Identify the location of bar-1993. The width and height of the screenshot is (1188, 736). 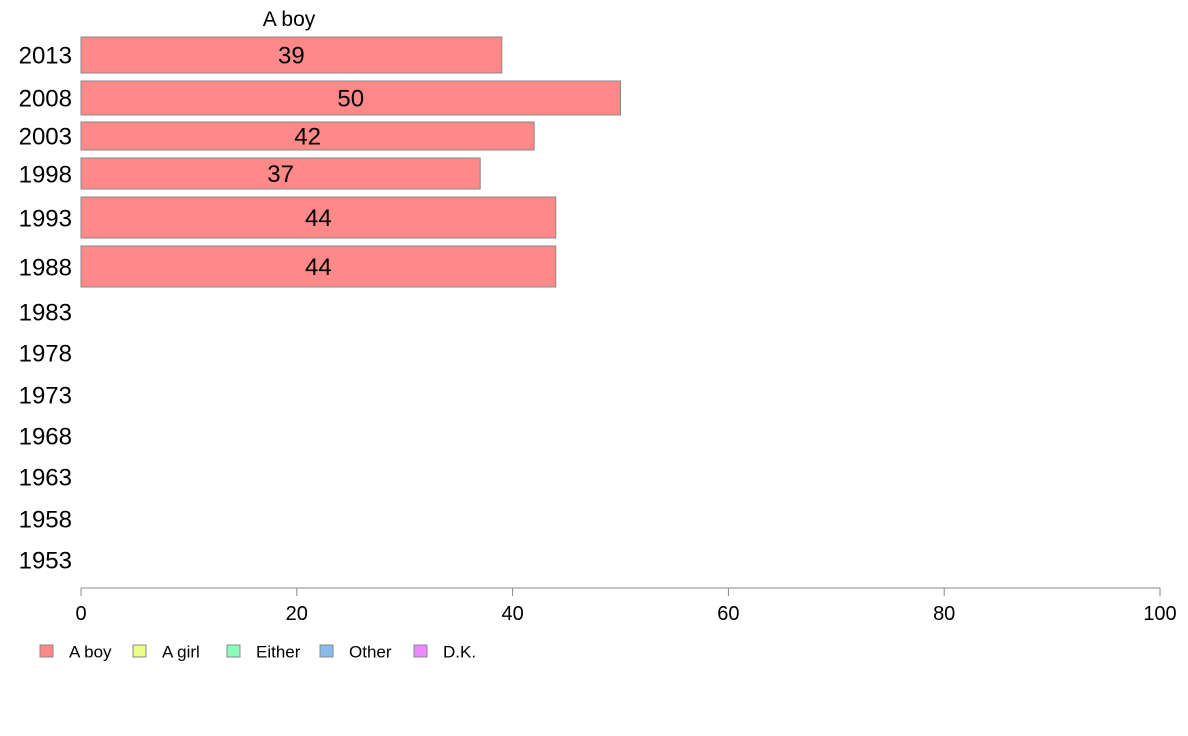
(318, 217).